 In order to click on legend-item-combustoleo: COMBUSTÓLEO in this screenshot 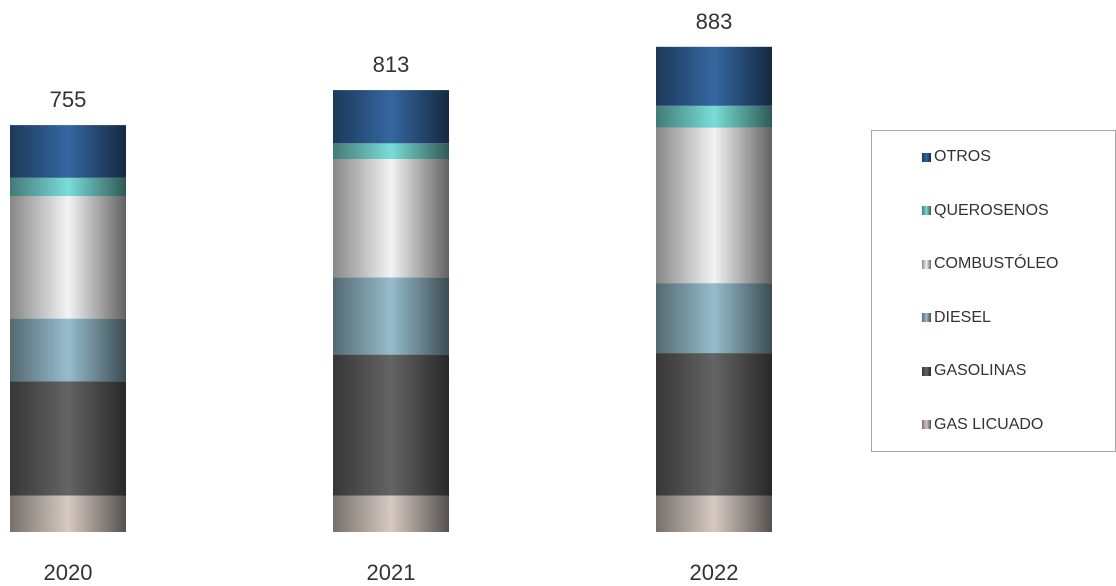, I will do `click(990, 264)`.